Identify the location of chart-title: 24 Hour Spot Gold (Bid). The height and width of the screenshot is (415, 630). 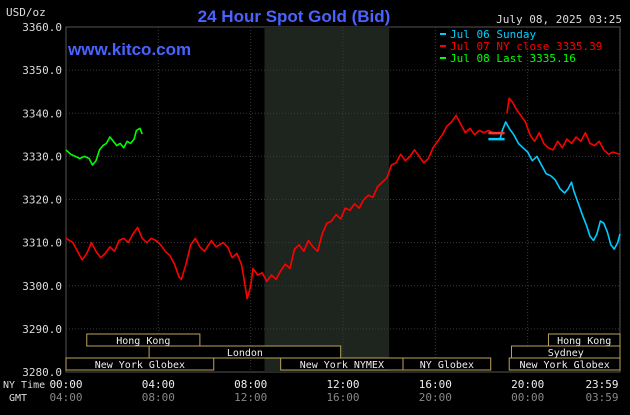
(294, 16).